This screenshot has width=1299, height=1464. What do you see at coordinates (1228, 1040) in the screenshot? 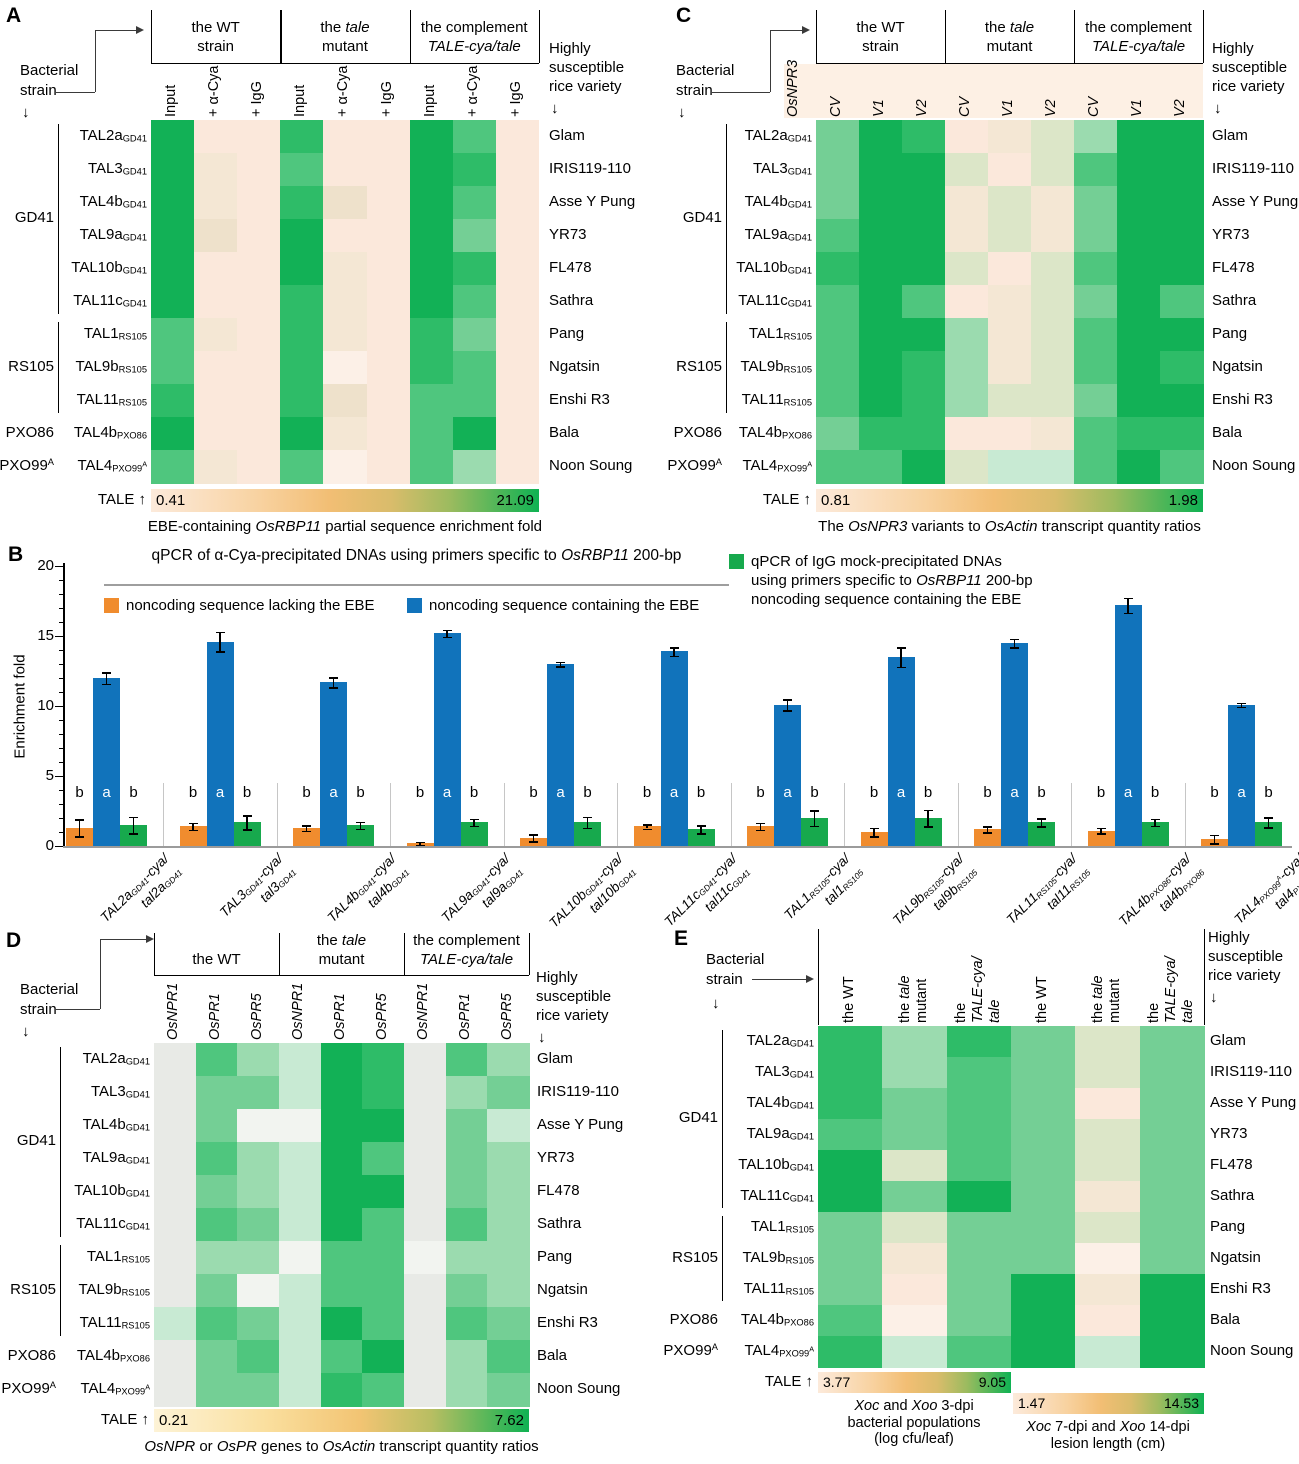
I see `variety-label: Glam` at bounding box center [1228, 1040].